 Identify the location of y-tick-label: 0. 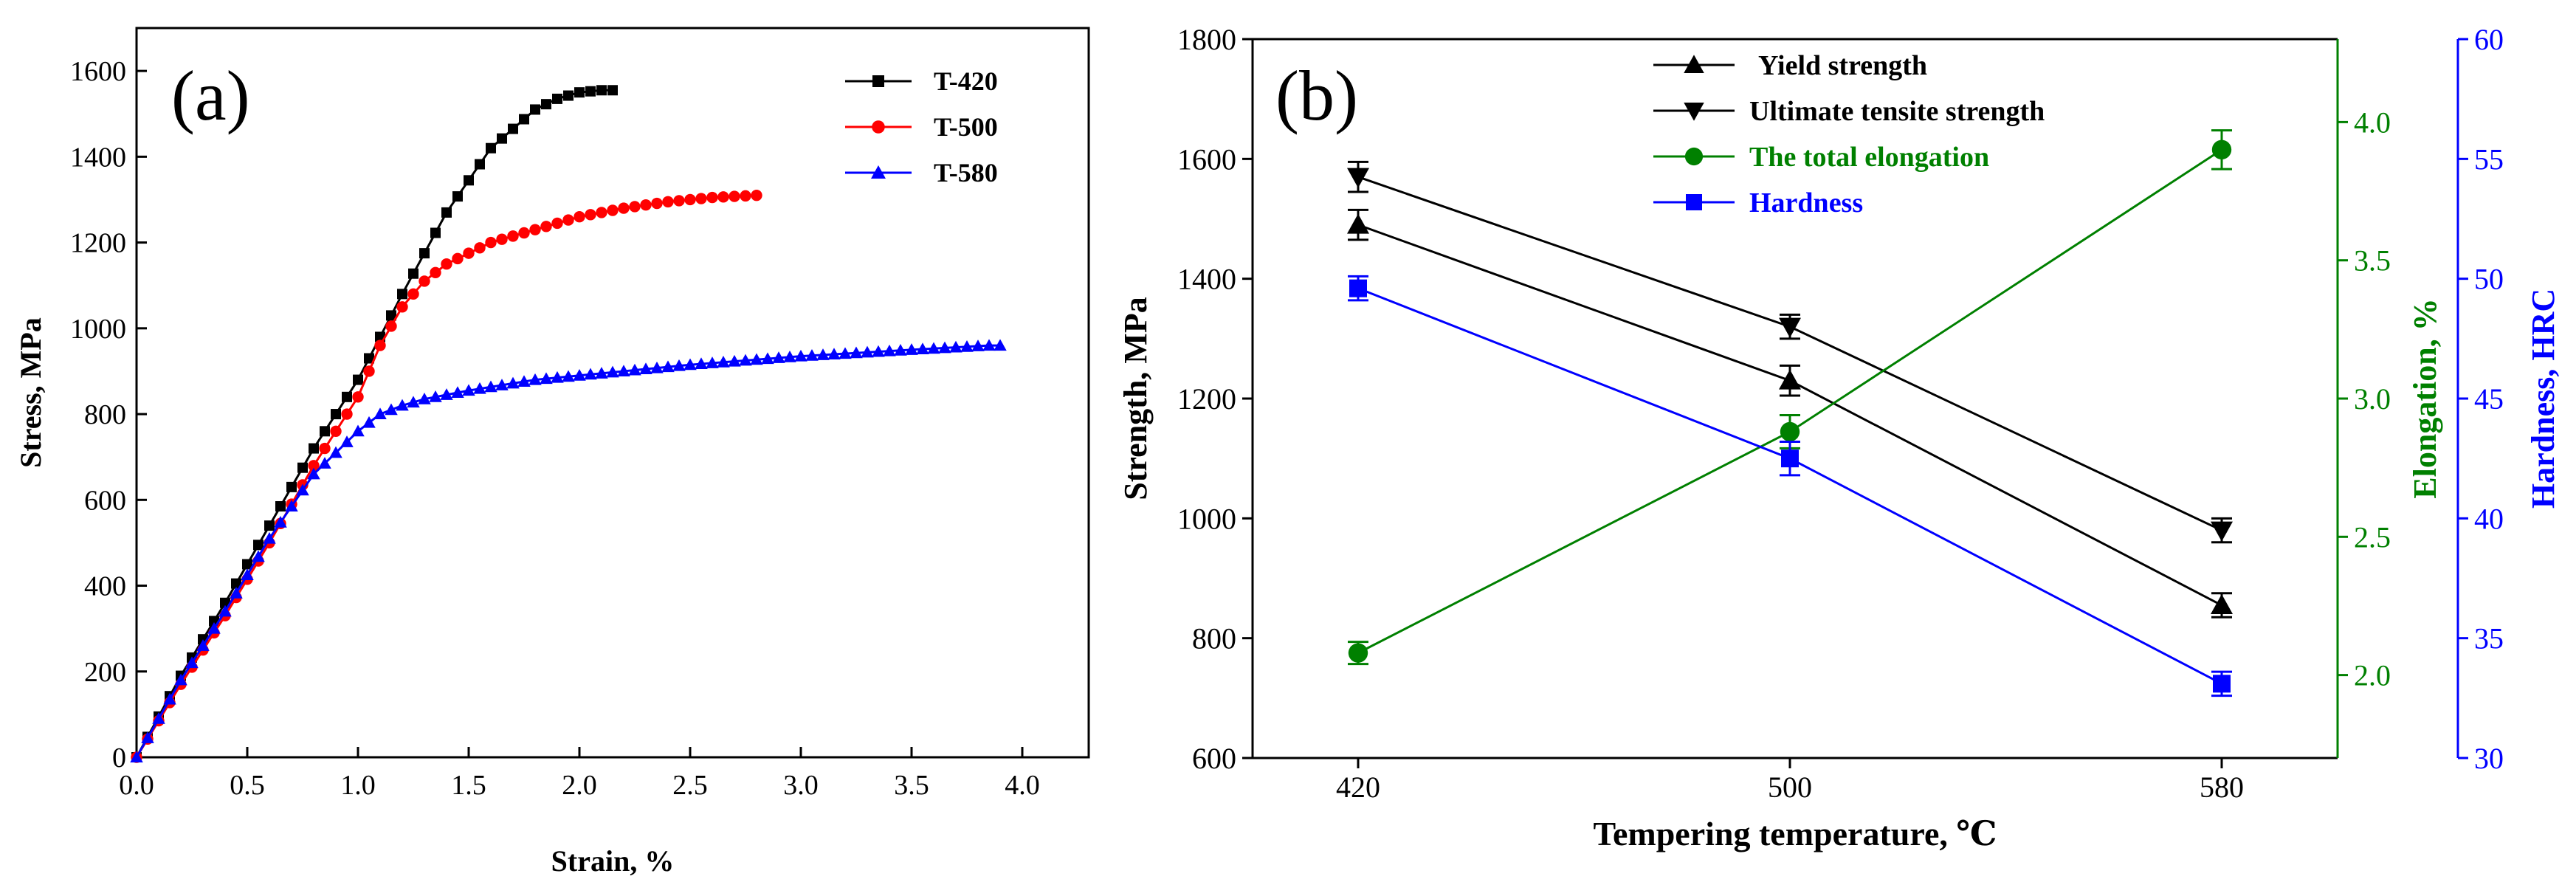
(119, 758).